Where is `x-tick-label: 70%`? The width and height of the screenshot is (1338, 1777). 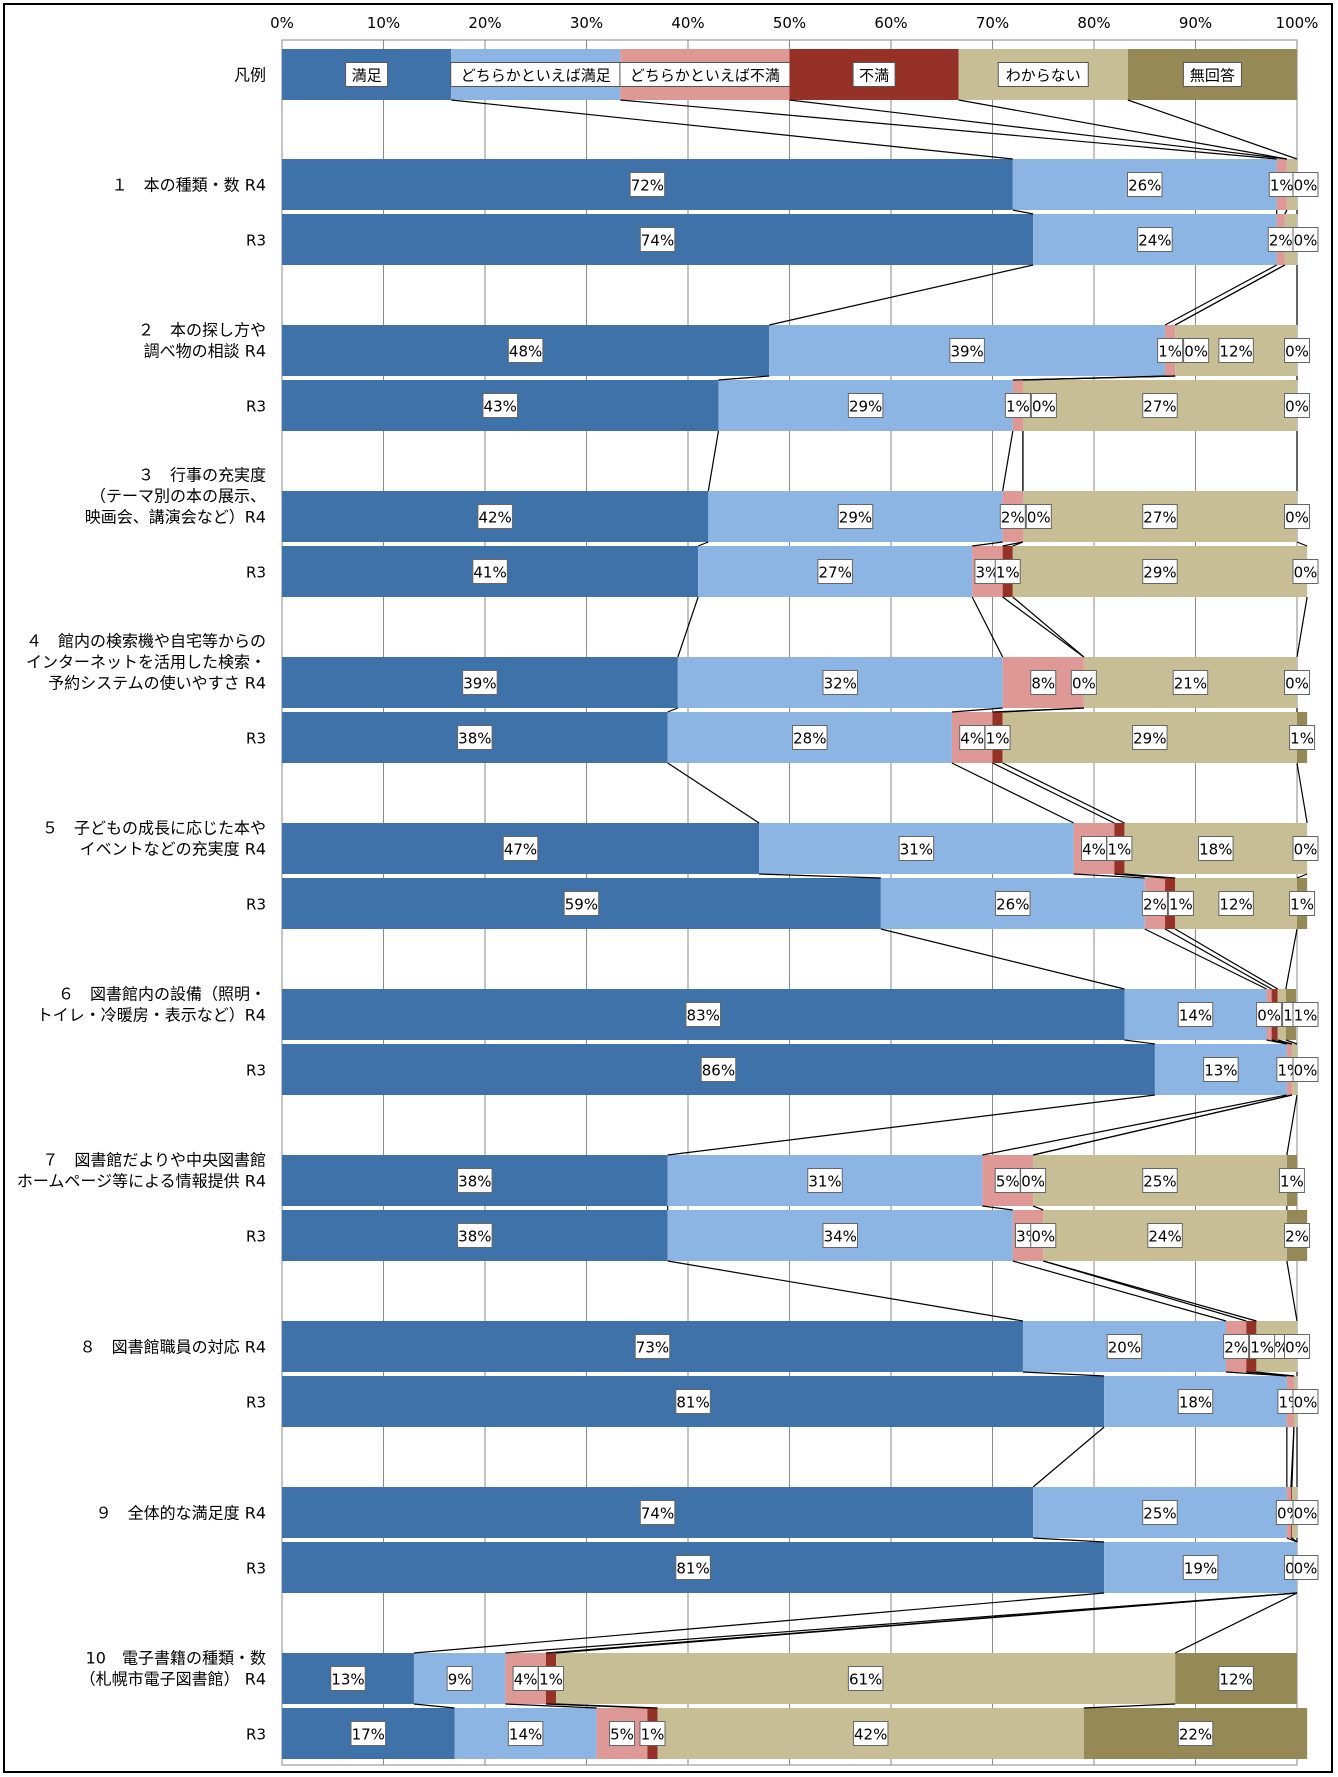 x-tick-label: 70% is located at coordinates (992, 23).